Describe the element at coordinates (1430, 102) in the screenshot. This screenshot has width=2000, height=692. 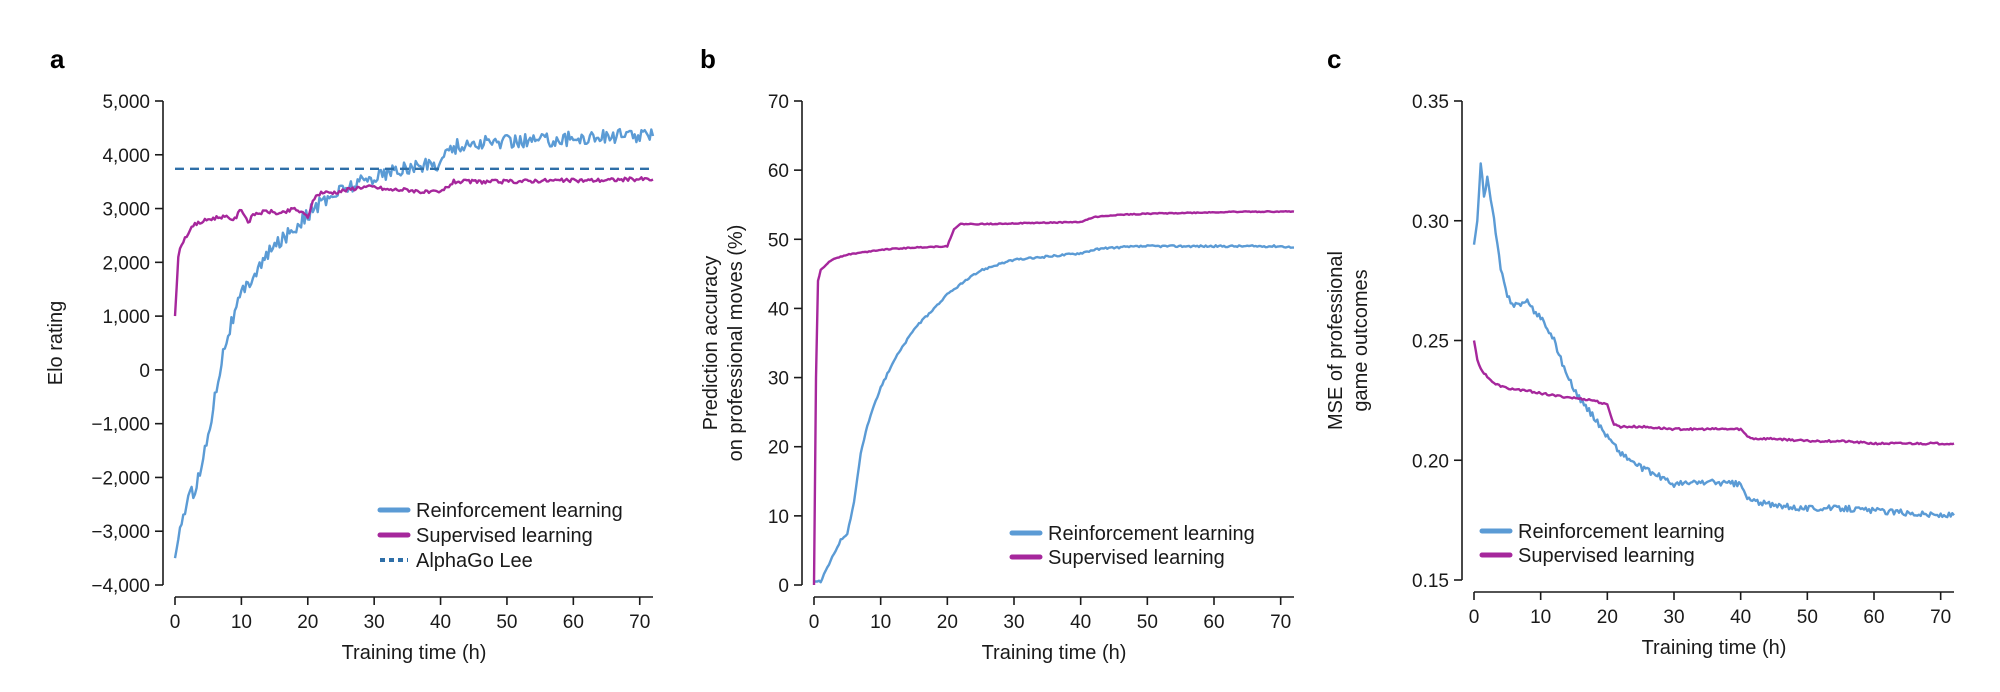
I see `y-tick-label: 0.35` at that location.